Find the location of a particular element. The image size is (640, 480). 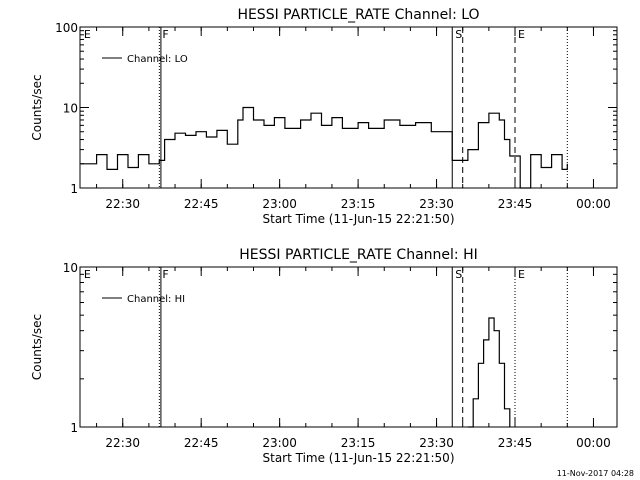

legend-label: Channel: HI is located at coordinates (156, 299).